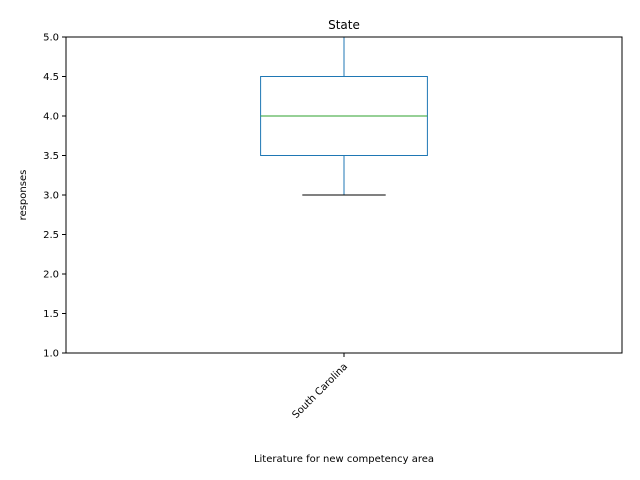 The width and height of the screenshot is (640, 480). Describe the element at coordinates (51, 156) in the screenshot. I see `y-tick-label: 3.5` at that location.